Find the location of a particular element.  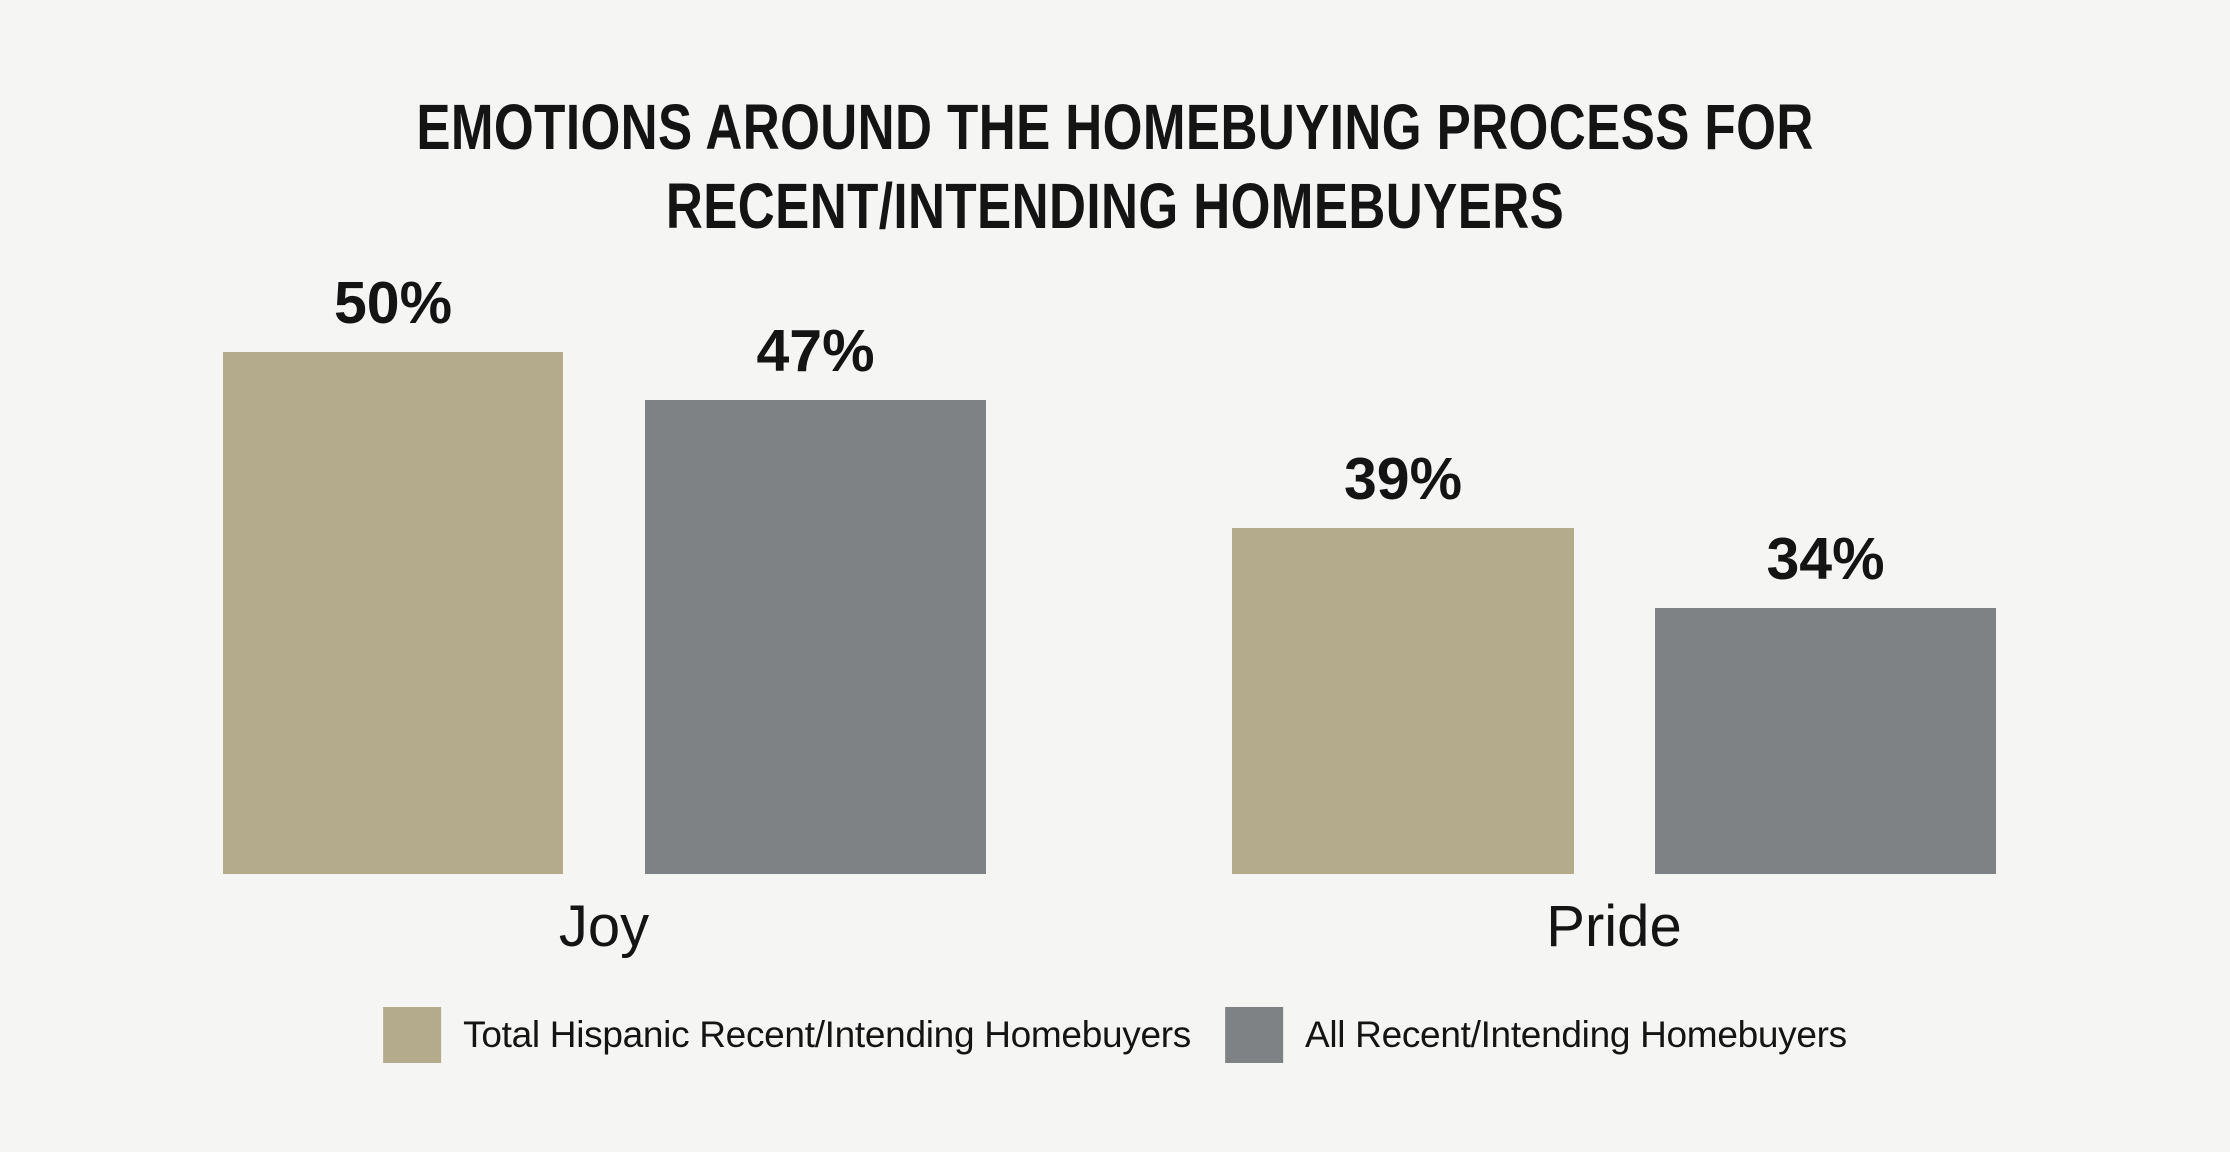

bar-pride-hispanic: 39% is located at coordinates (1403, 659).